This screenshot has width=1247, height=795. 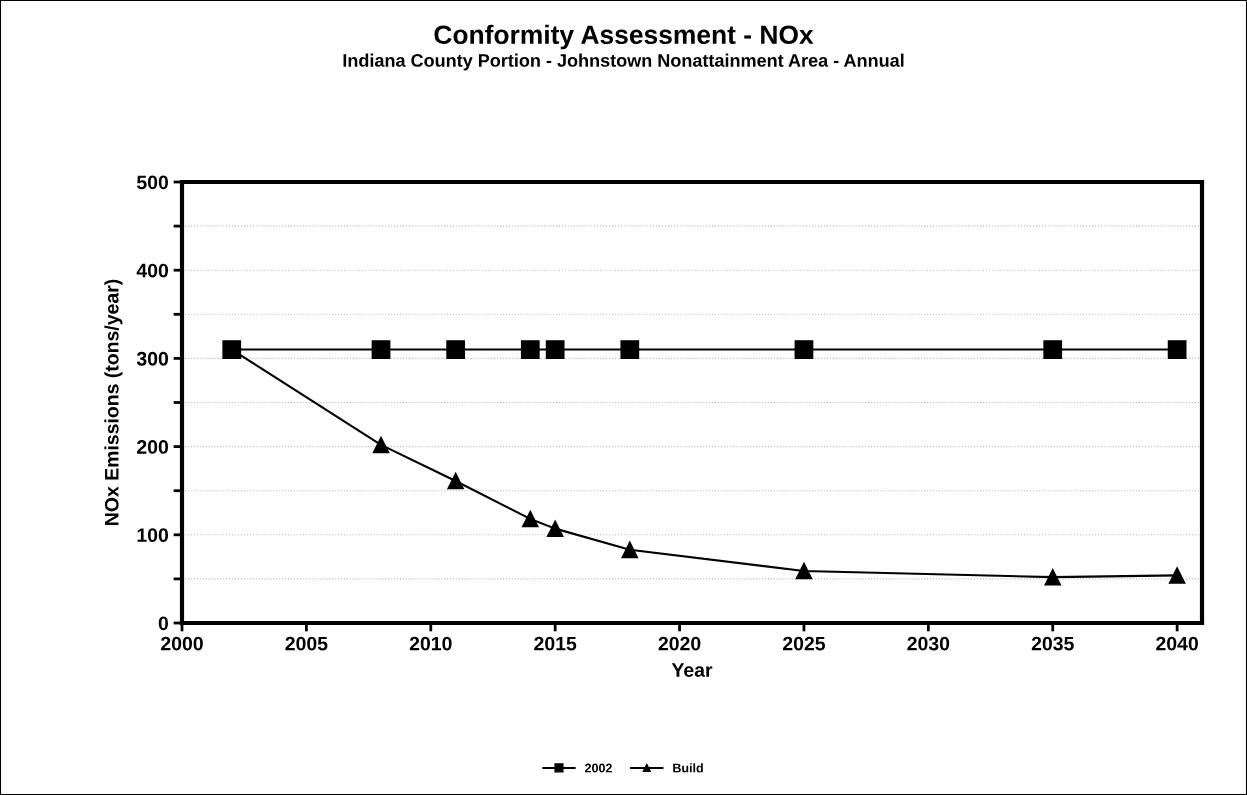 I want to click on x-tick-label: 2015, so click(x=555, y=643).